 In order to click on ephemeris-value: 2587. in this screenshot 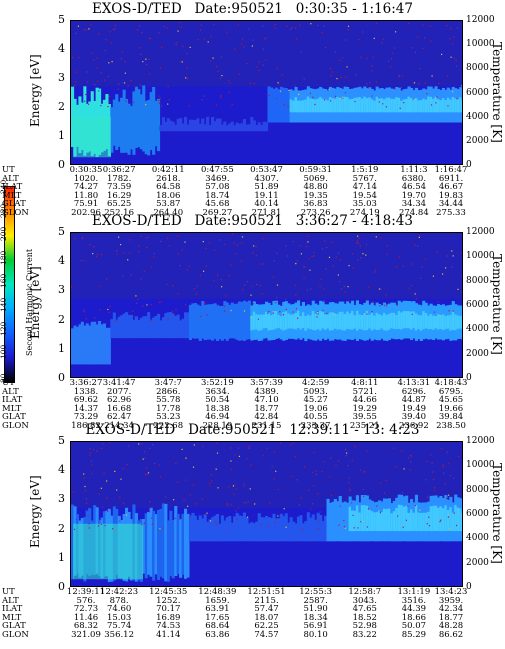, I will do `click(315, 600)`.